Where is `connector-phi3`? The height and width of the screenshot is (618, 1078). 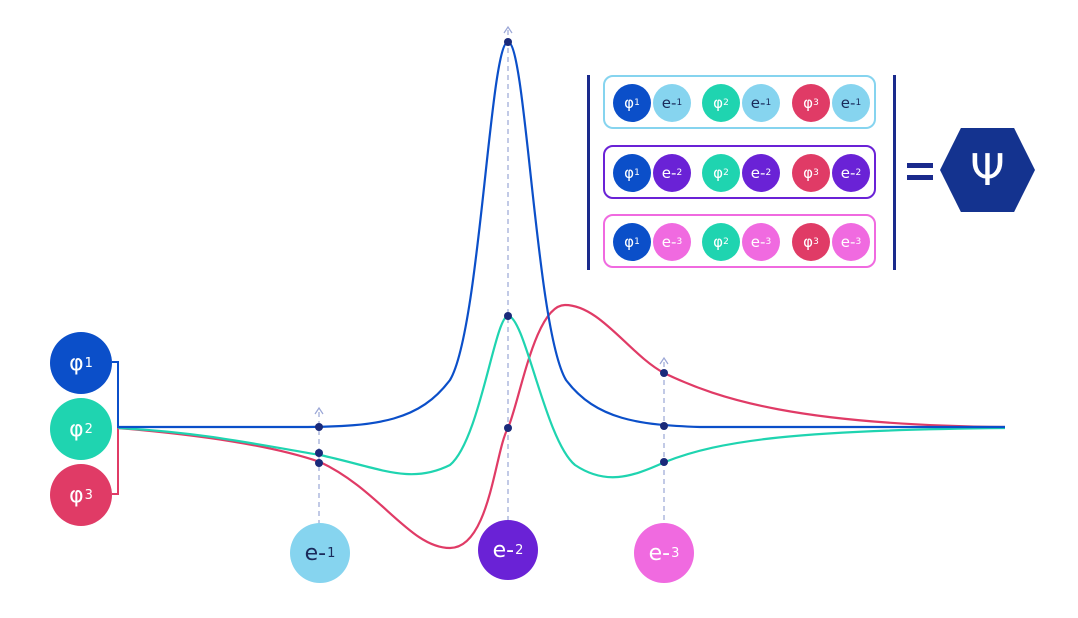
connector-phi3 is located at coordinates (115, 461).